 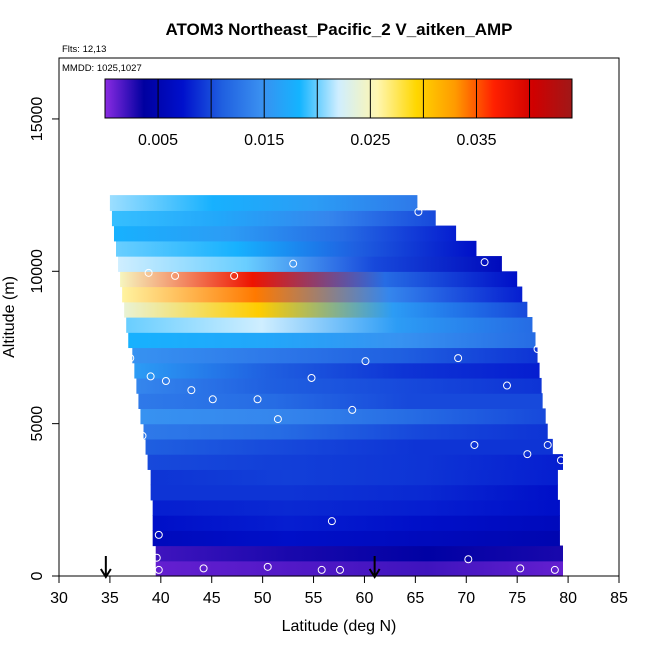 I want to click on y-tick-label: 5000, so click(x=37, y=424).